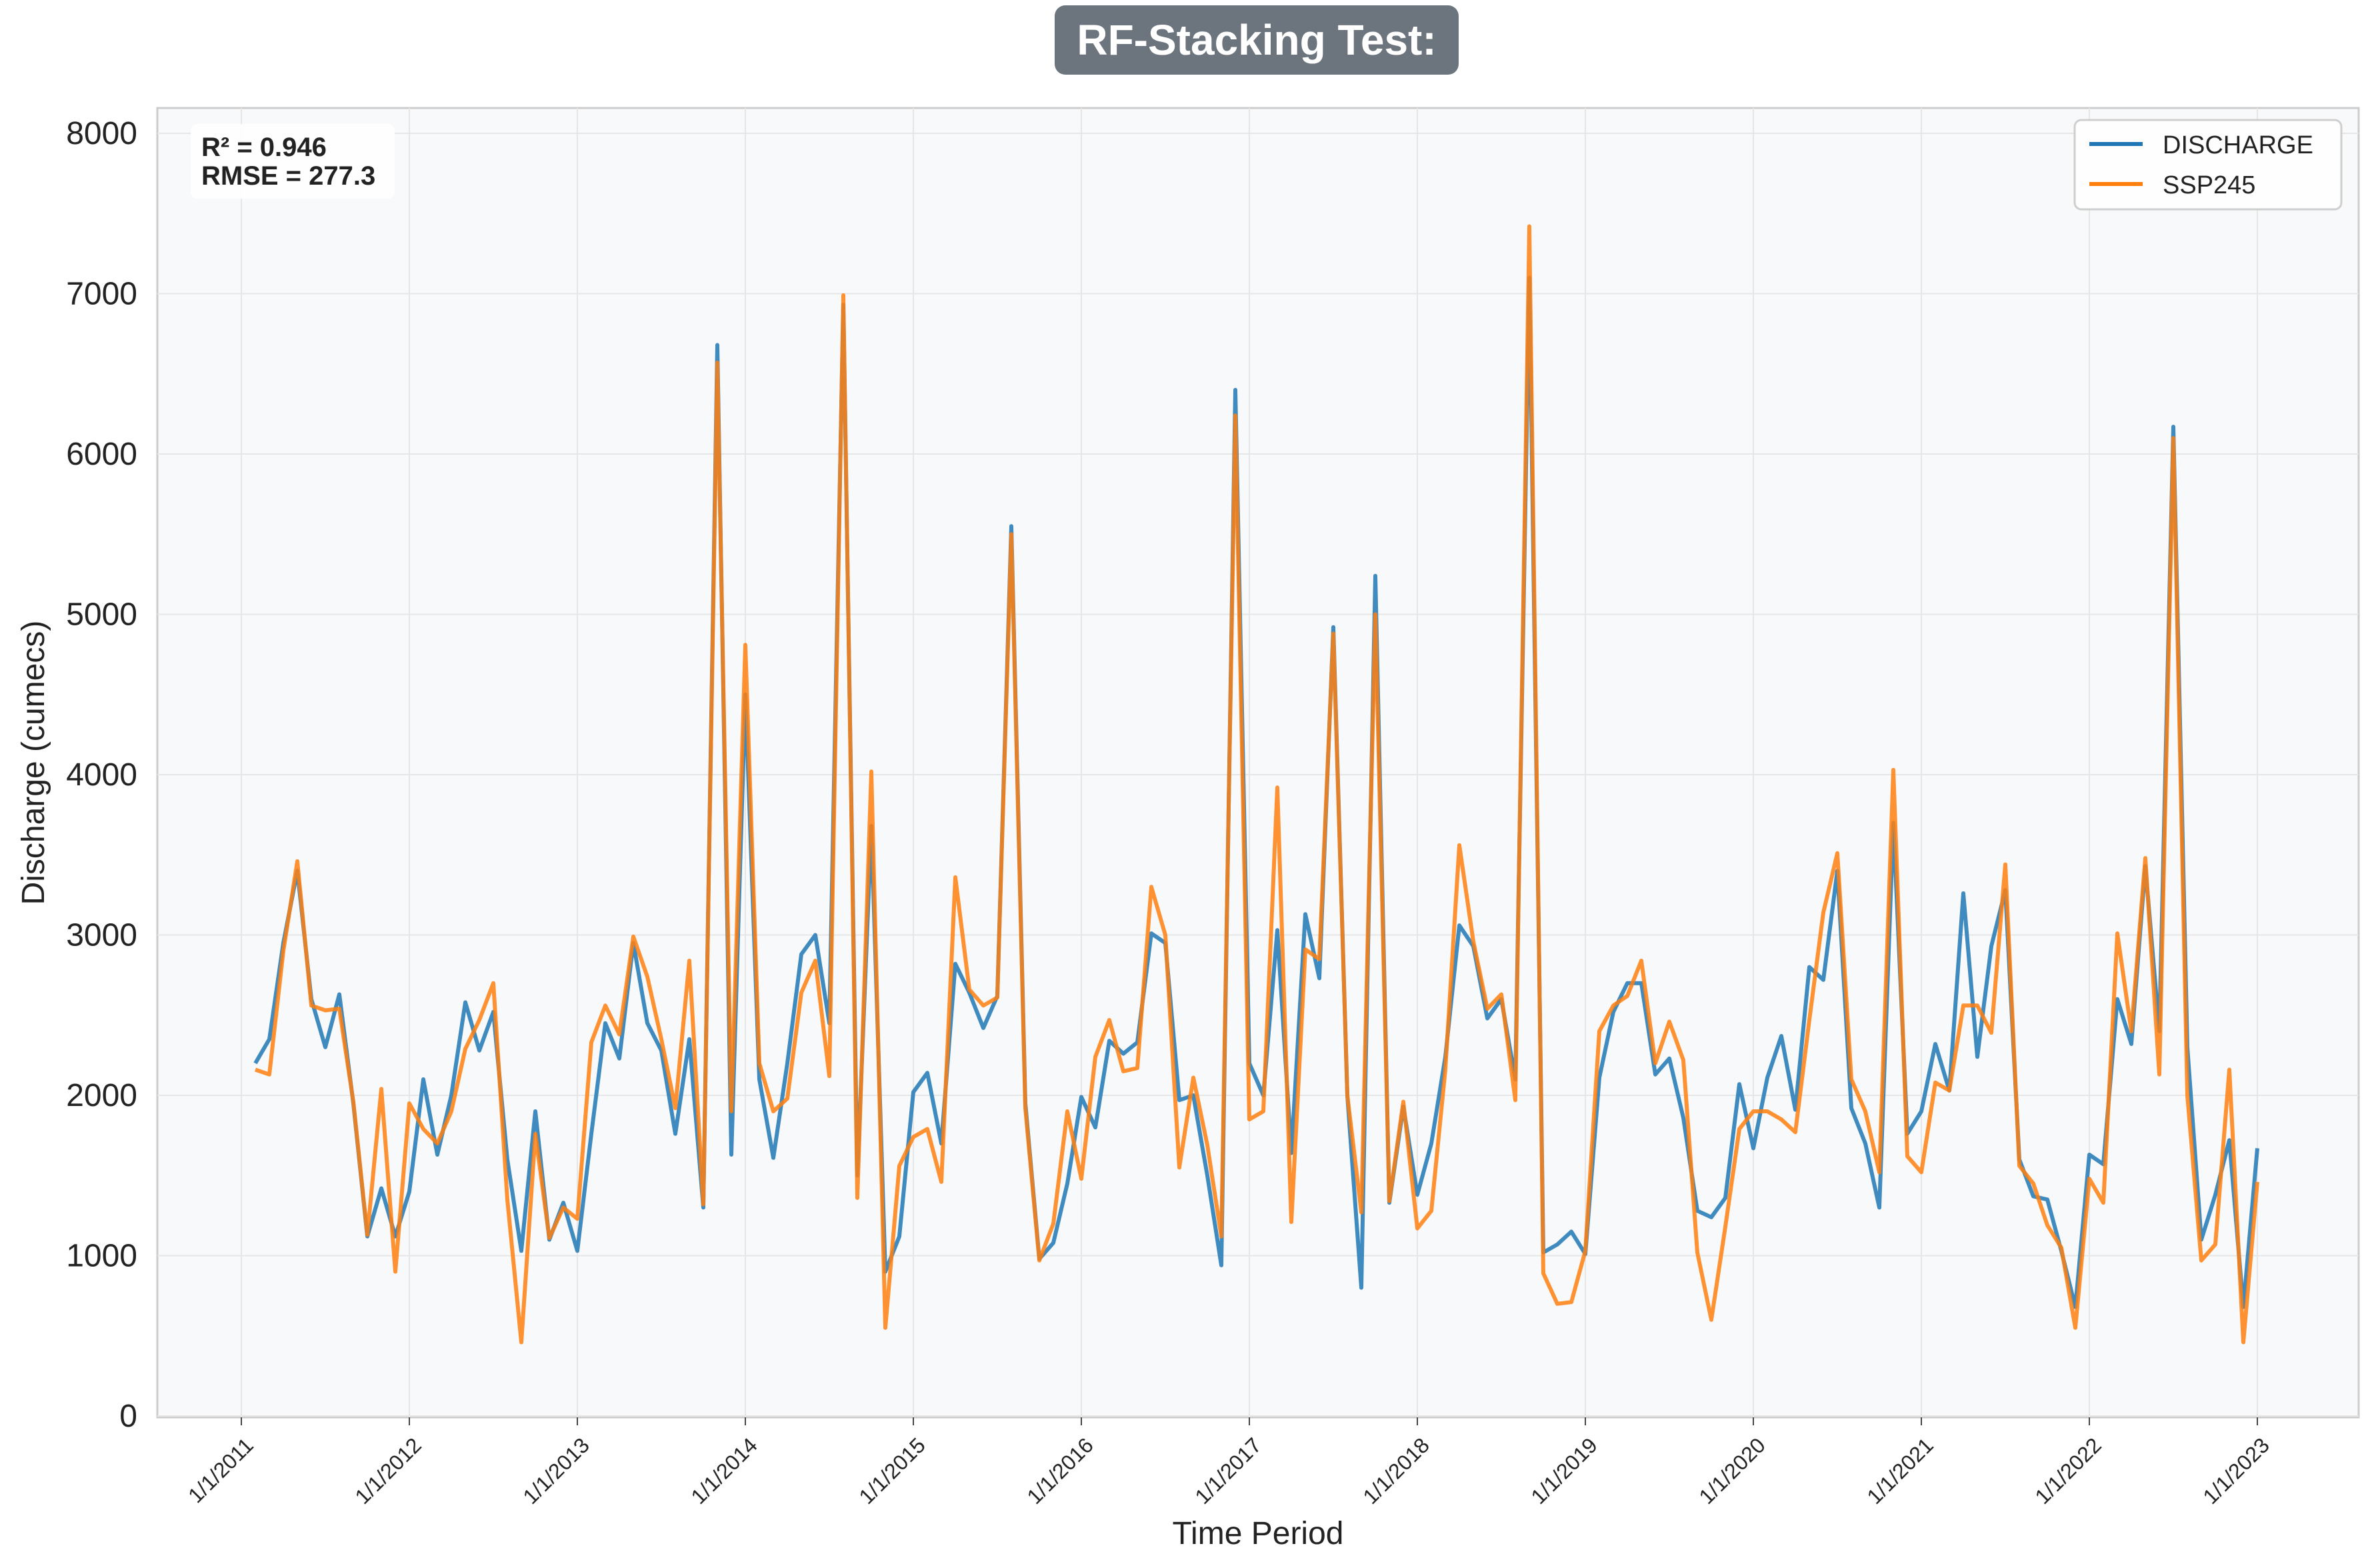 The image size is (2368, 1568). Describe the element at coordinates (101, 294) in the screenshot. I see `y-tick-label: 7000` at that location.